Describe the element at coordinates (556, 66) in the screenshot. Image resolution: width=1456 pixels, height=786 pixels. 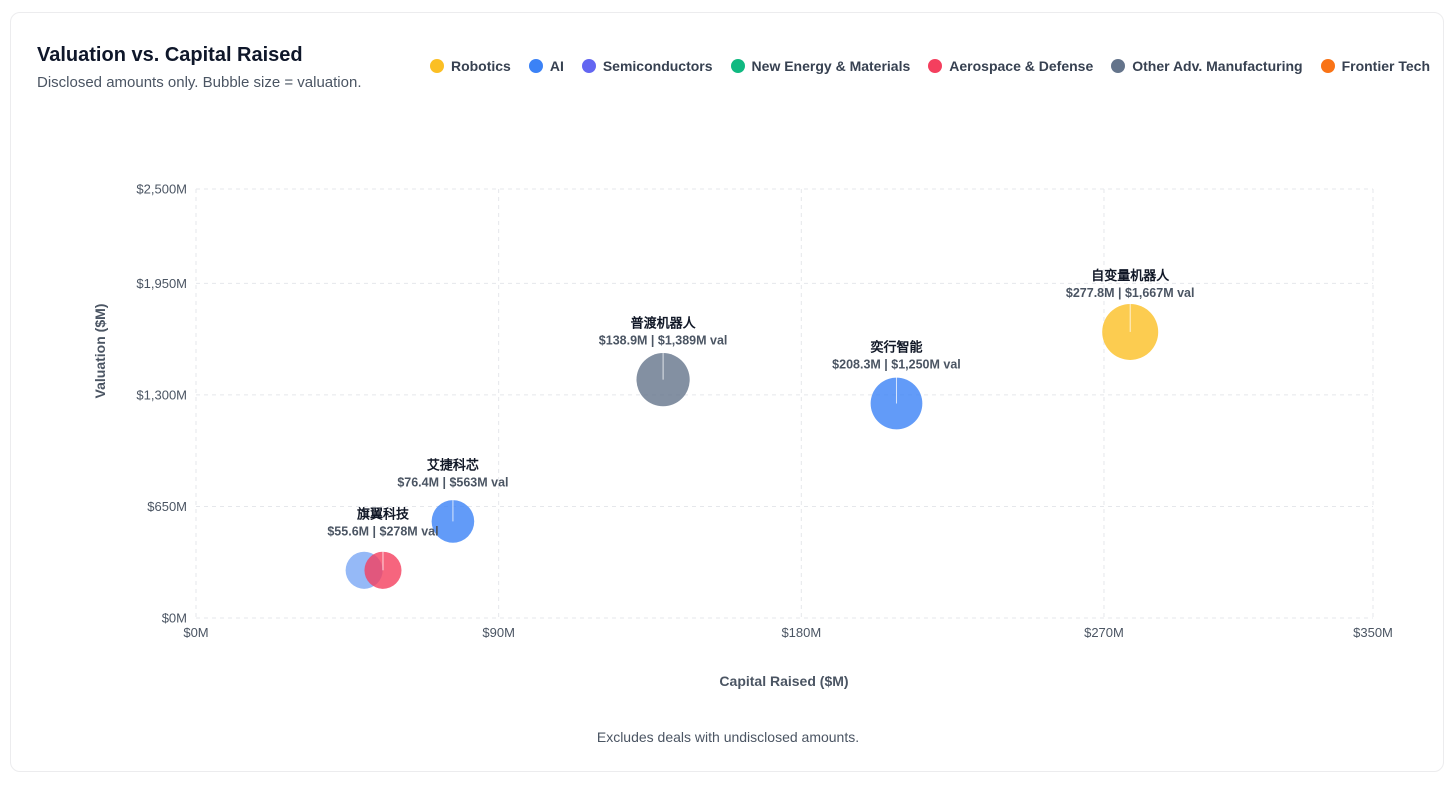
I see `legend-label: AI` at that location.